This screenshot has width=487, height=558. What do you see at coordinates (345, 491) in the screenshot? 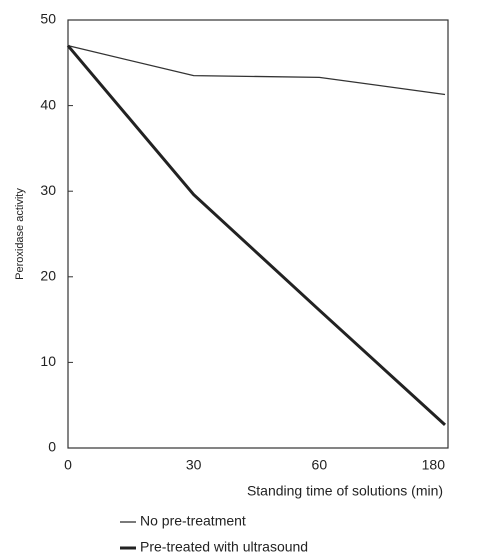
I see `x-axis-label: Standing time of solutions (min)` at bounding box center [345, 491].